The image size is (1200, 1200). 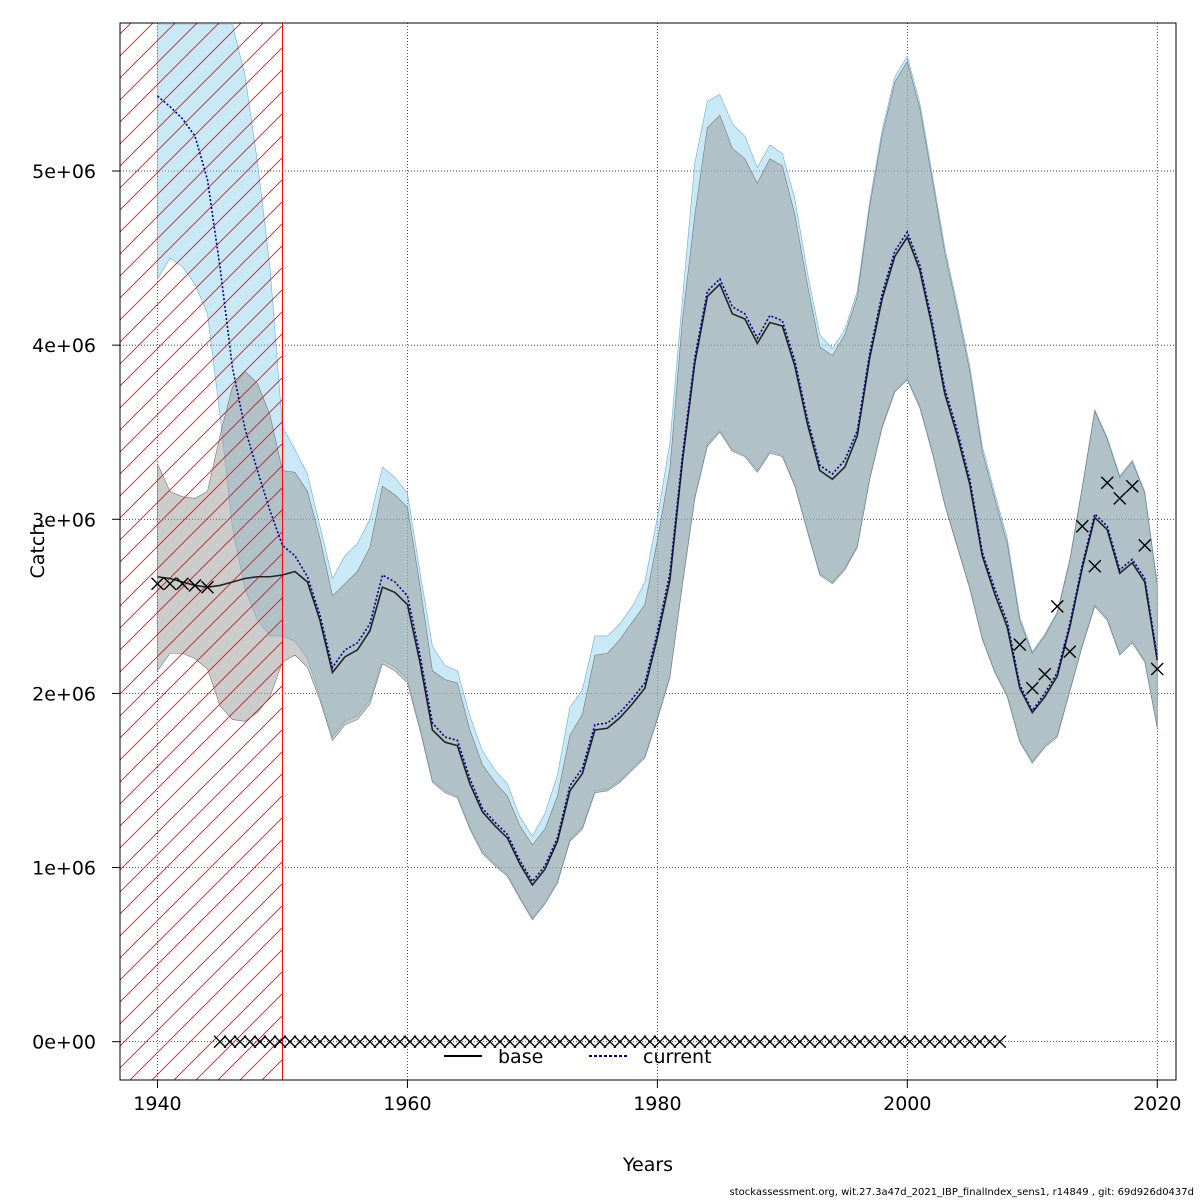 I want to click on legend-current-label: current, so click(x=677, y=1057).